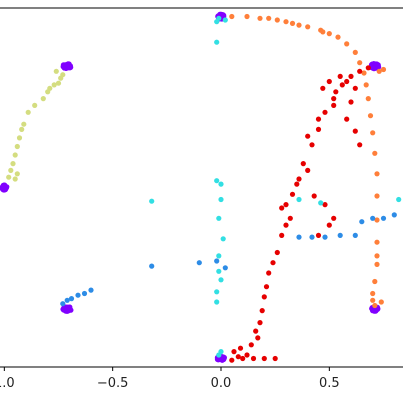 The width and height of the screenshot is (403, 403). What do you see at coordinates (113, 383) in the screenshot?
I see `x-tick-label: −0.5` at bounding box center [113, 383].